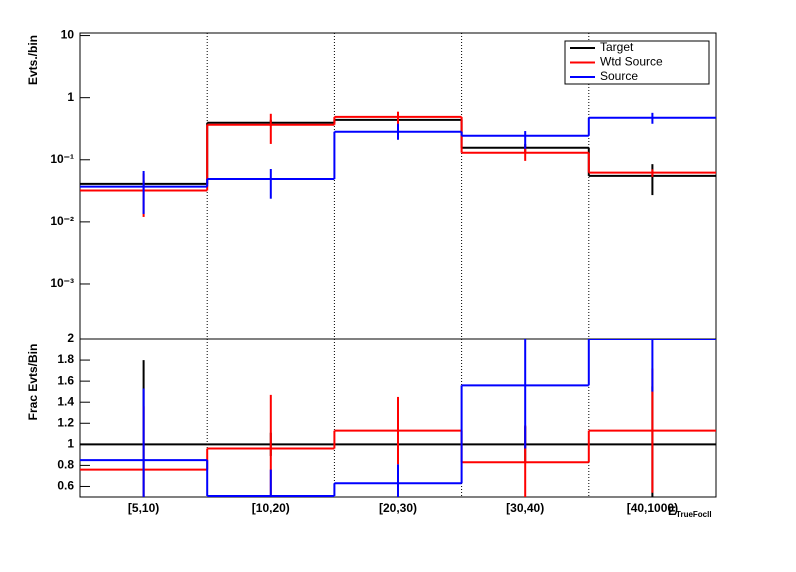 The width and height of the screenshot is (796, 572). Describe the element at coordinates (65, 486) in the screenshot. I see `y-tick-label: 0.6` at that location.